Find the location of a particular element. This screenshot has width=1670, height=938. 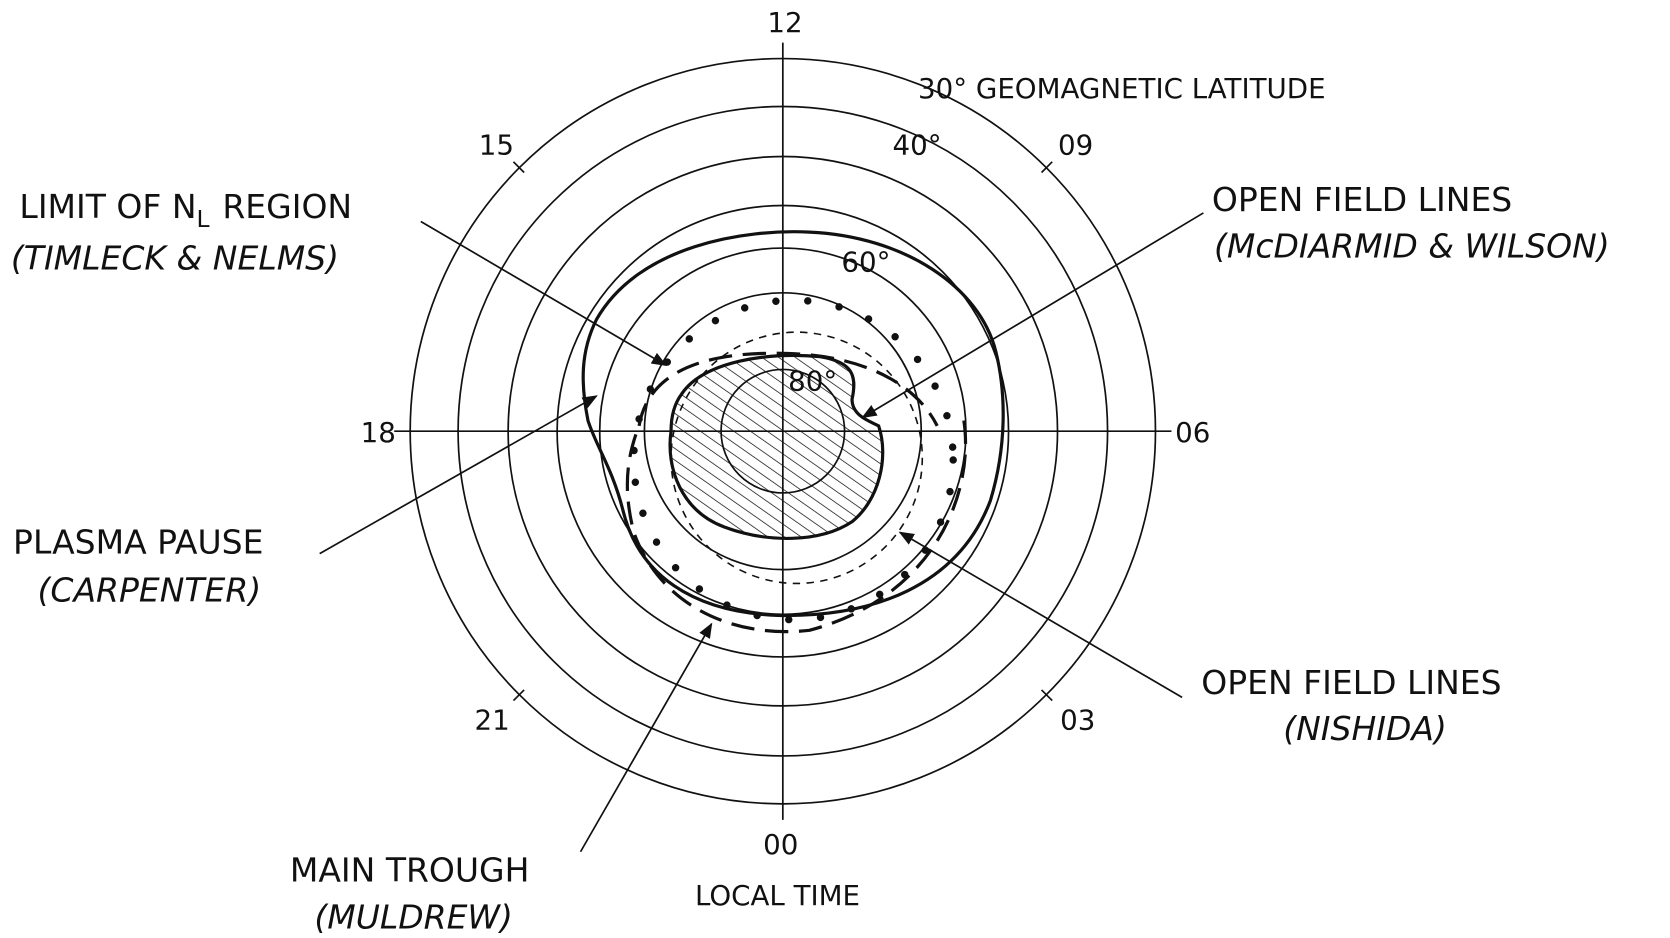

hour-label: 12 is located at coordinates (784, 22).